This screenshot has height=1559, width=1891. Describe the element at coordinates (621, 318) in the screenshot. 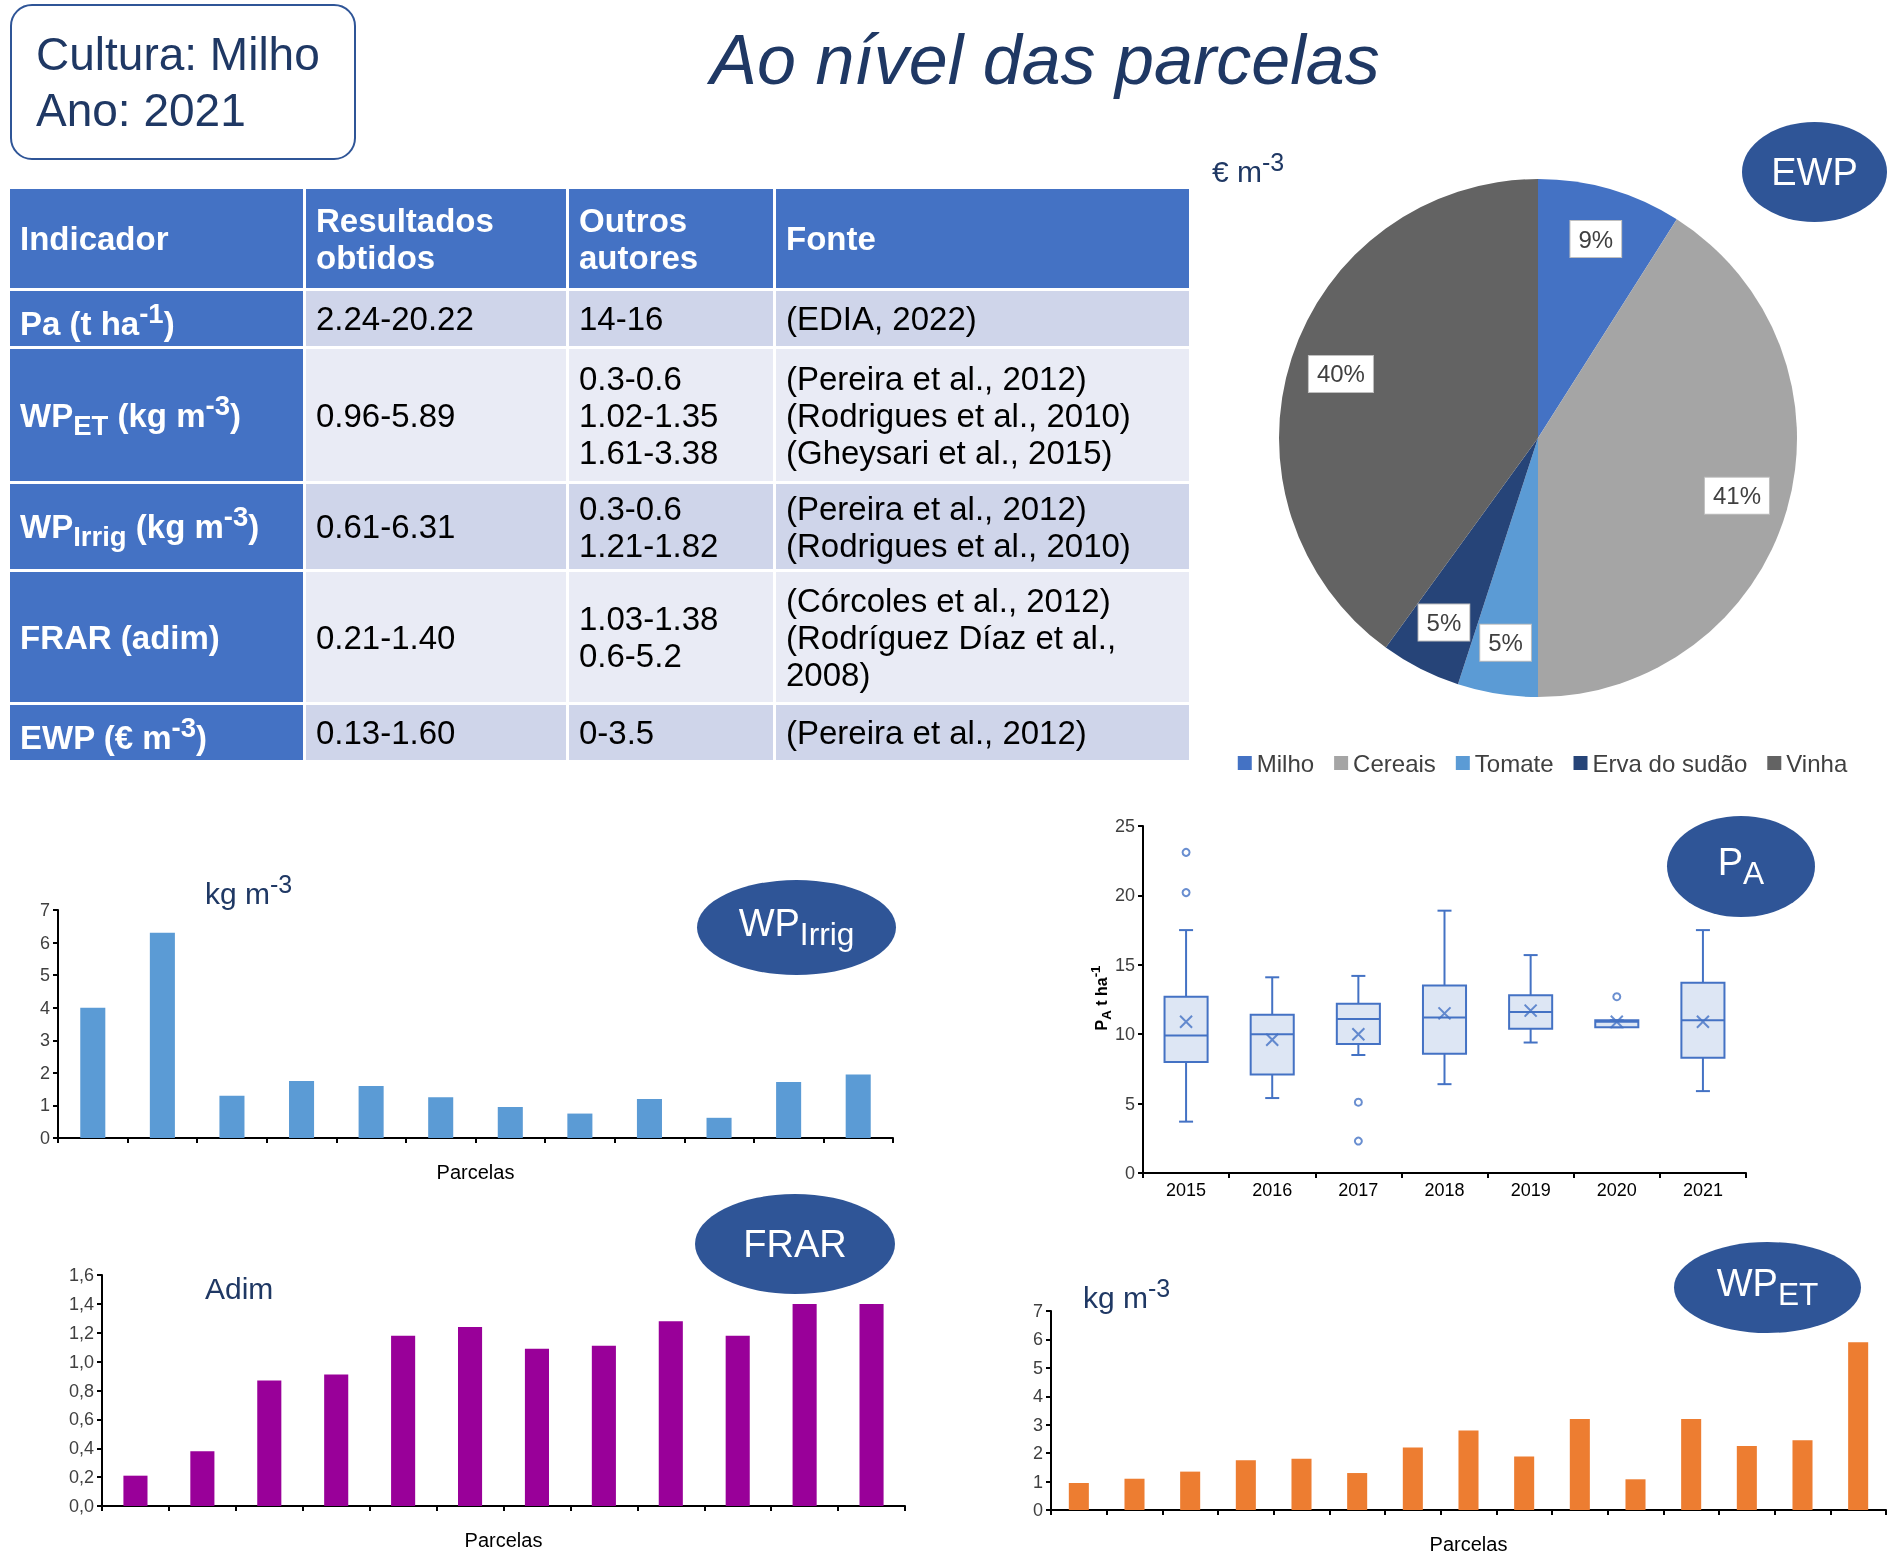

I see `text: 14-16` at that location.